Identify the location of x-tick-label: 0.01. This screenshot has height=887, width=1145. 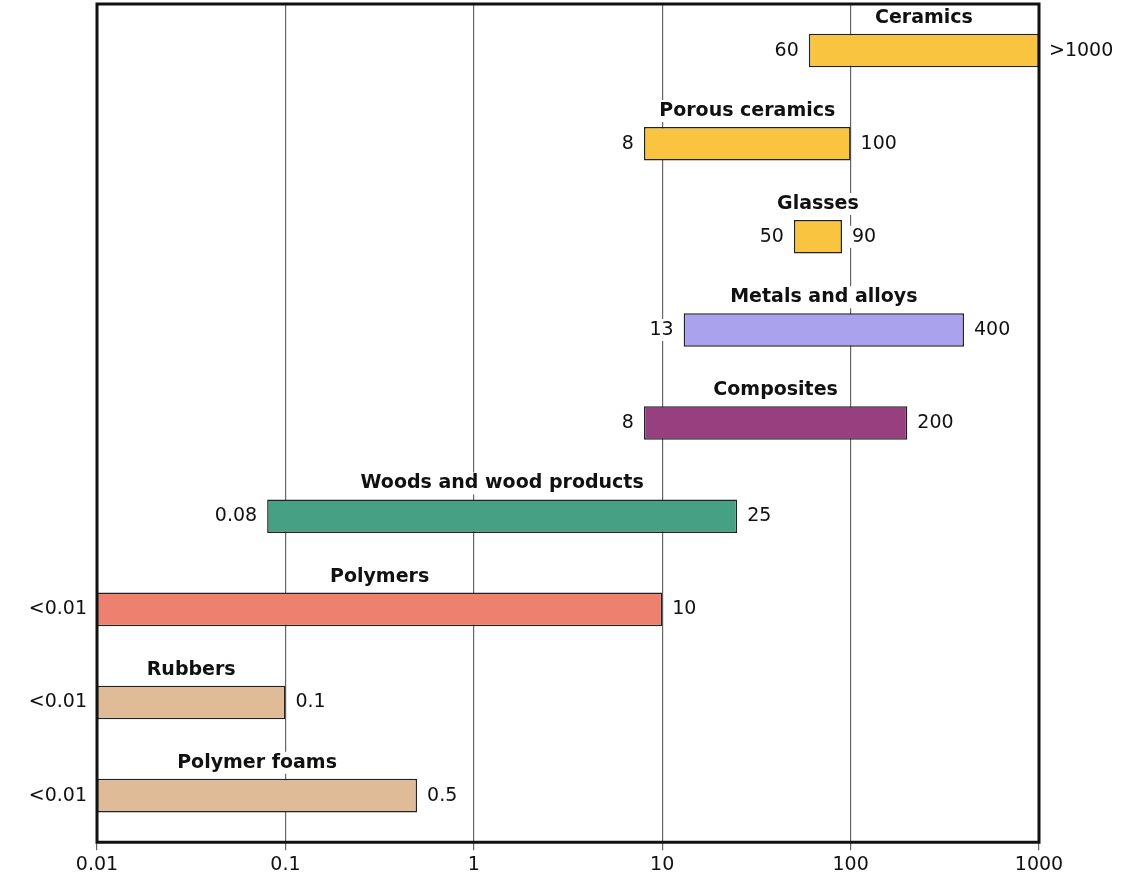
(97, 862).